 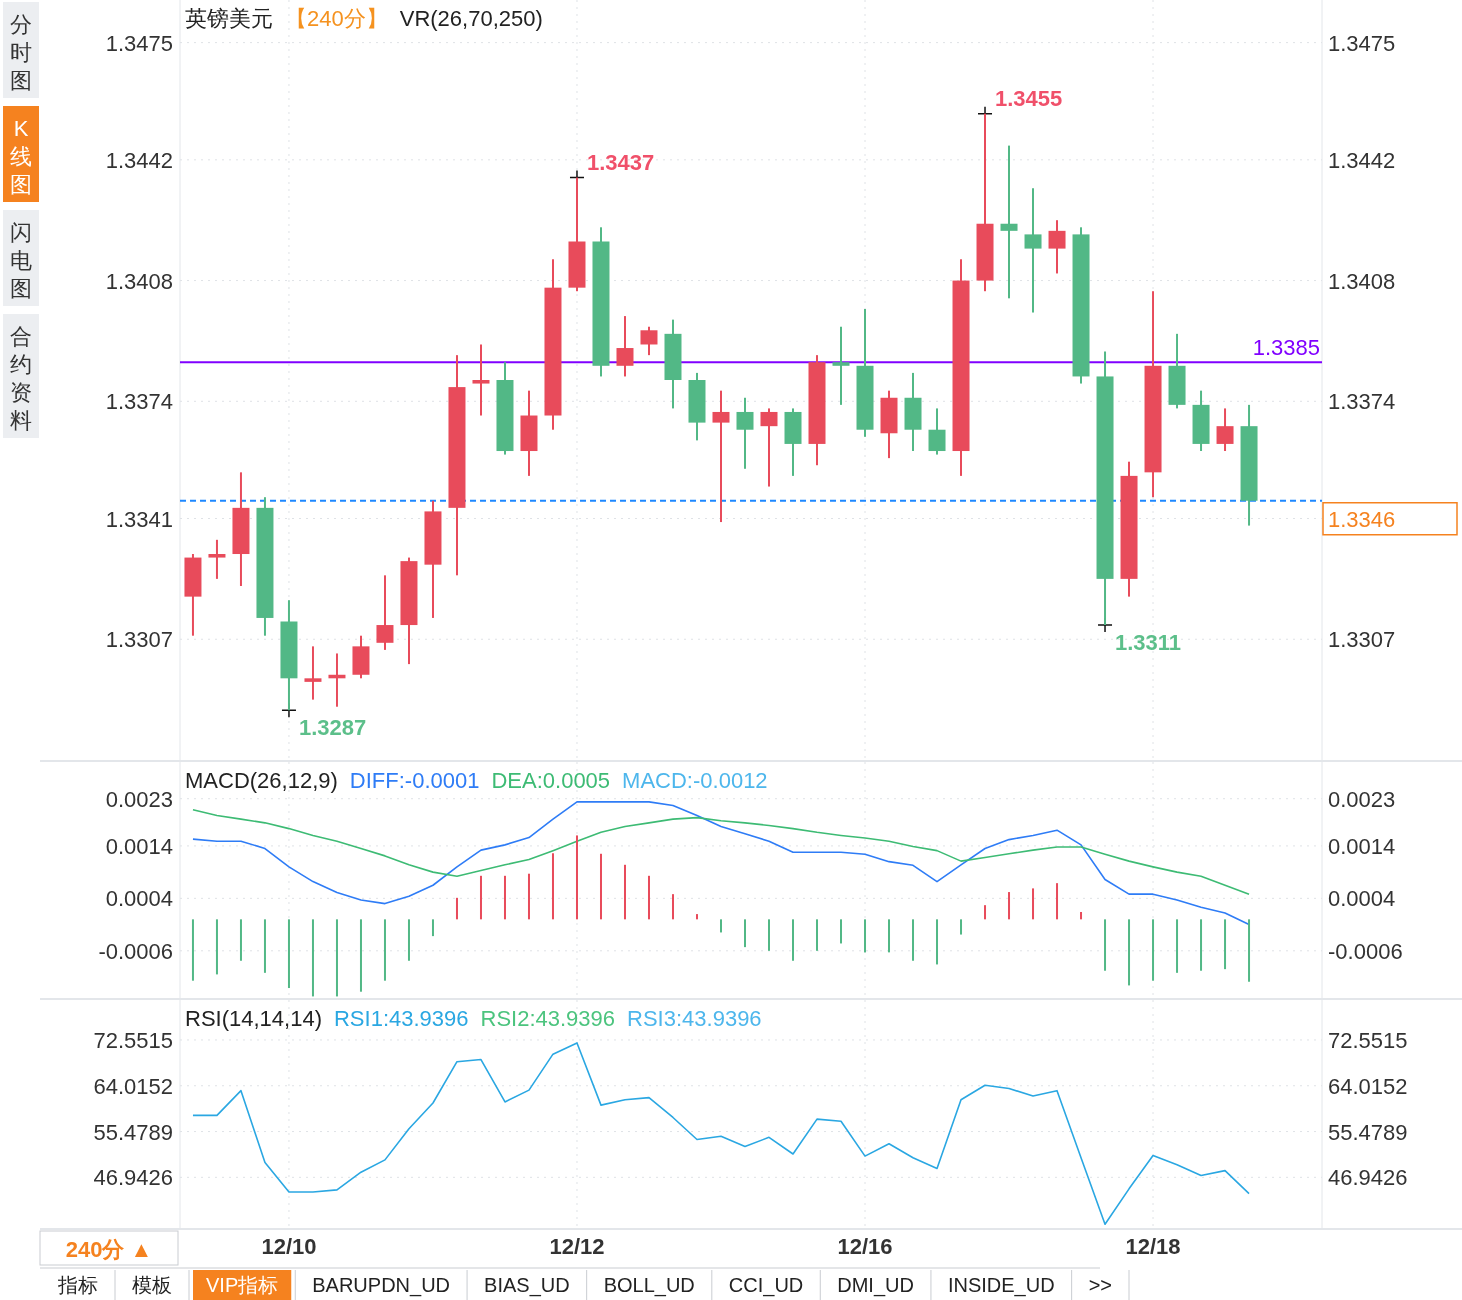 I want to click on text: 分时图, so click(x=21, y=52).